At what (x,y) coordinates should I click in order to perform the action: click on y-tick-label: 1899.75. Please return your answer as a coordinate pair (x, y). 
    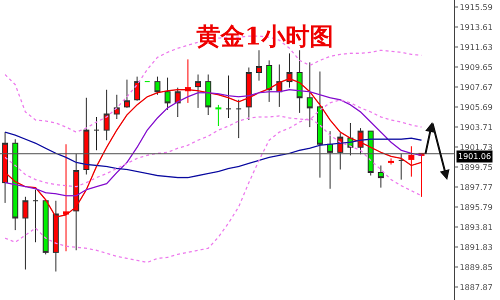
    Looking at the image, I should click on (476, 167).